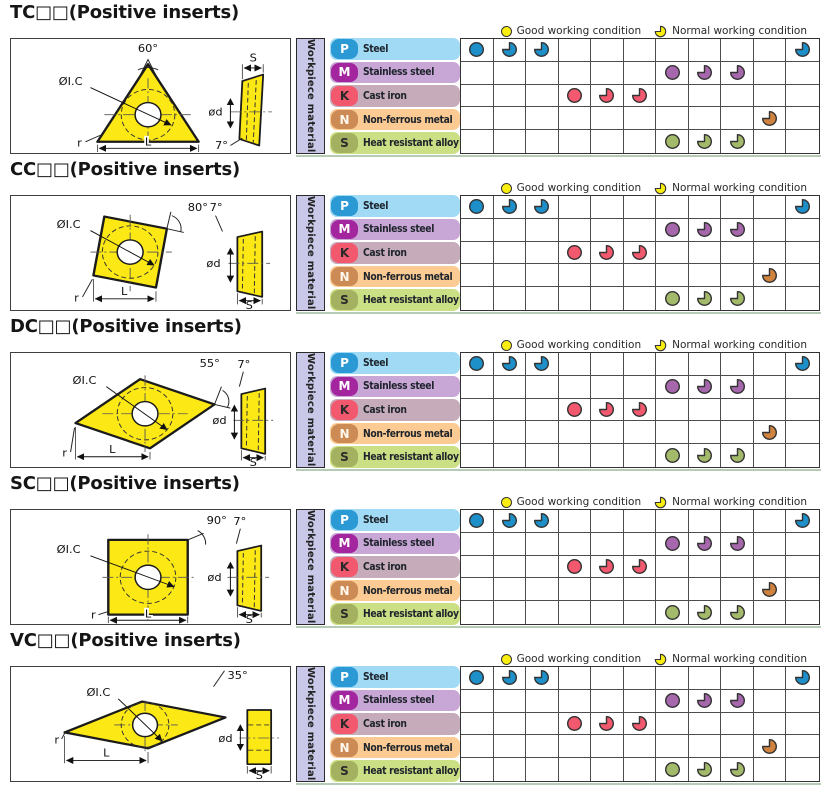 This screenshot has height=787, width=821. I want to click on insert-diagram-rhombus-80: 80° 7° ØI.C r L ød S, so click(150, 253).